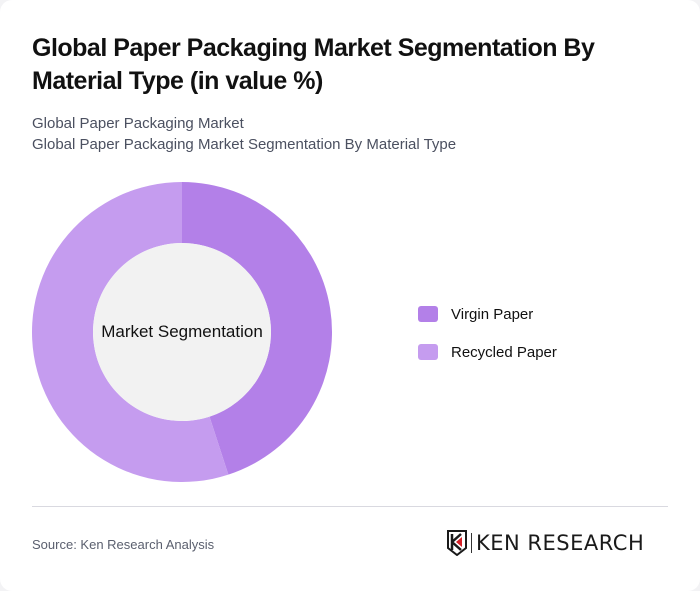 Image resolution: width=700 pixels, height=591 pixels. Describe the element at coordinates (350, 506) in the screenshot. I see `footer-divider` at that location.